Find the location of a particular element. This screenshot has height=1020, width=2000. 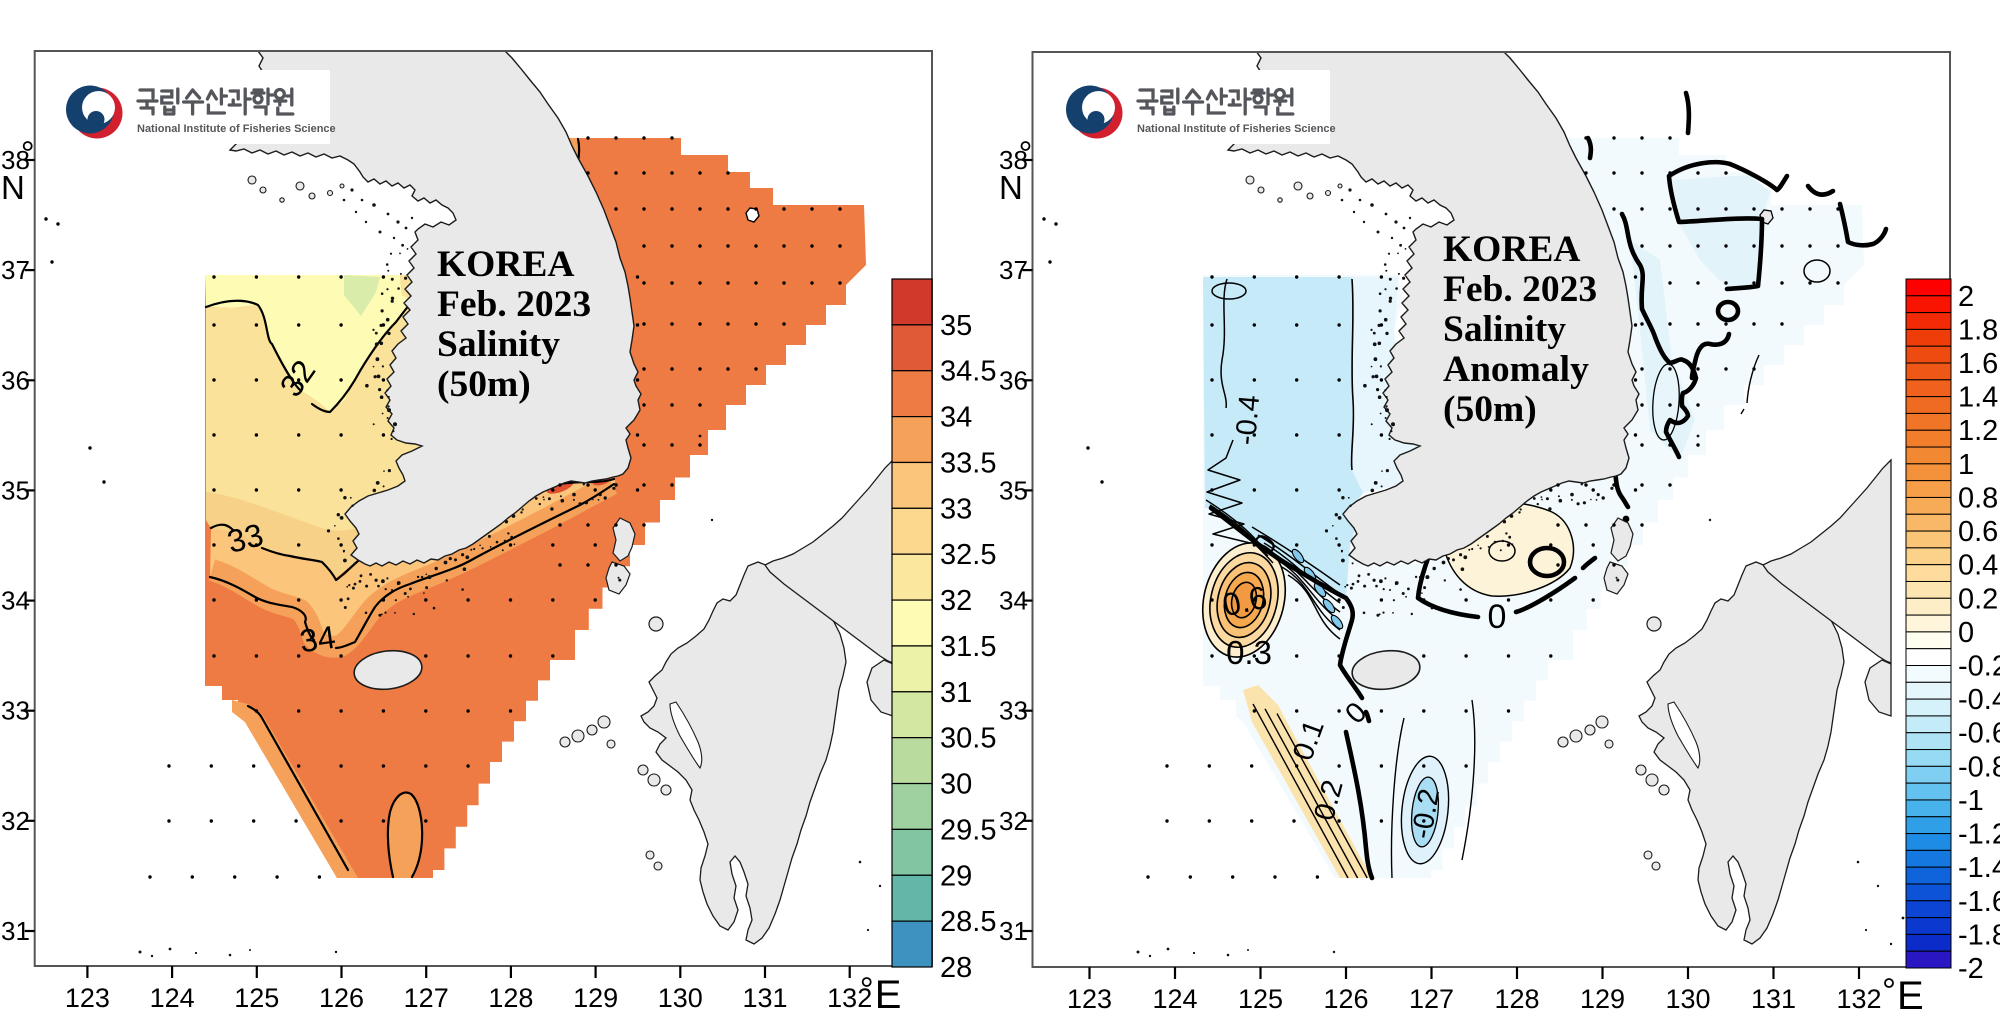

svg-text: -1.6 is located at coordinates (1979, 902).